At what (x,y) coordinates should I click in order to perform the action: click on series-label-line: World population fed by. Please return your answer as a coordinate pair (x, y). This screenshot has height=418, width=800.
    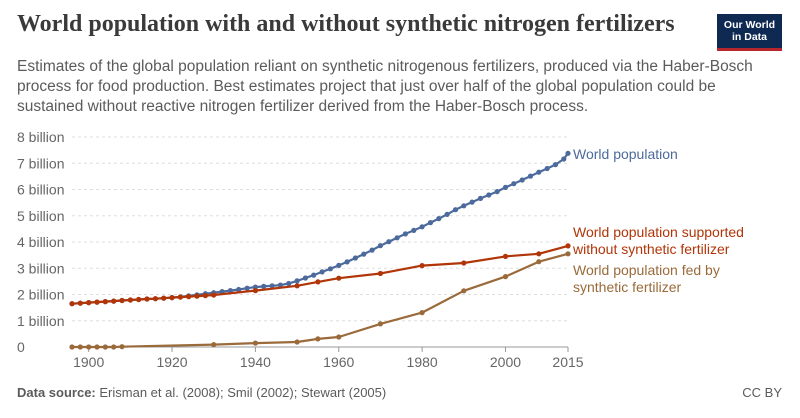
    Looking at the image, I should click on (646, 270).